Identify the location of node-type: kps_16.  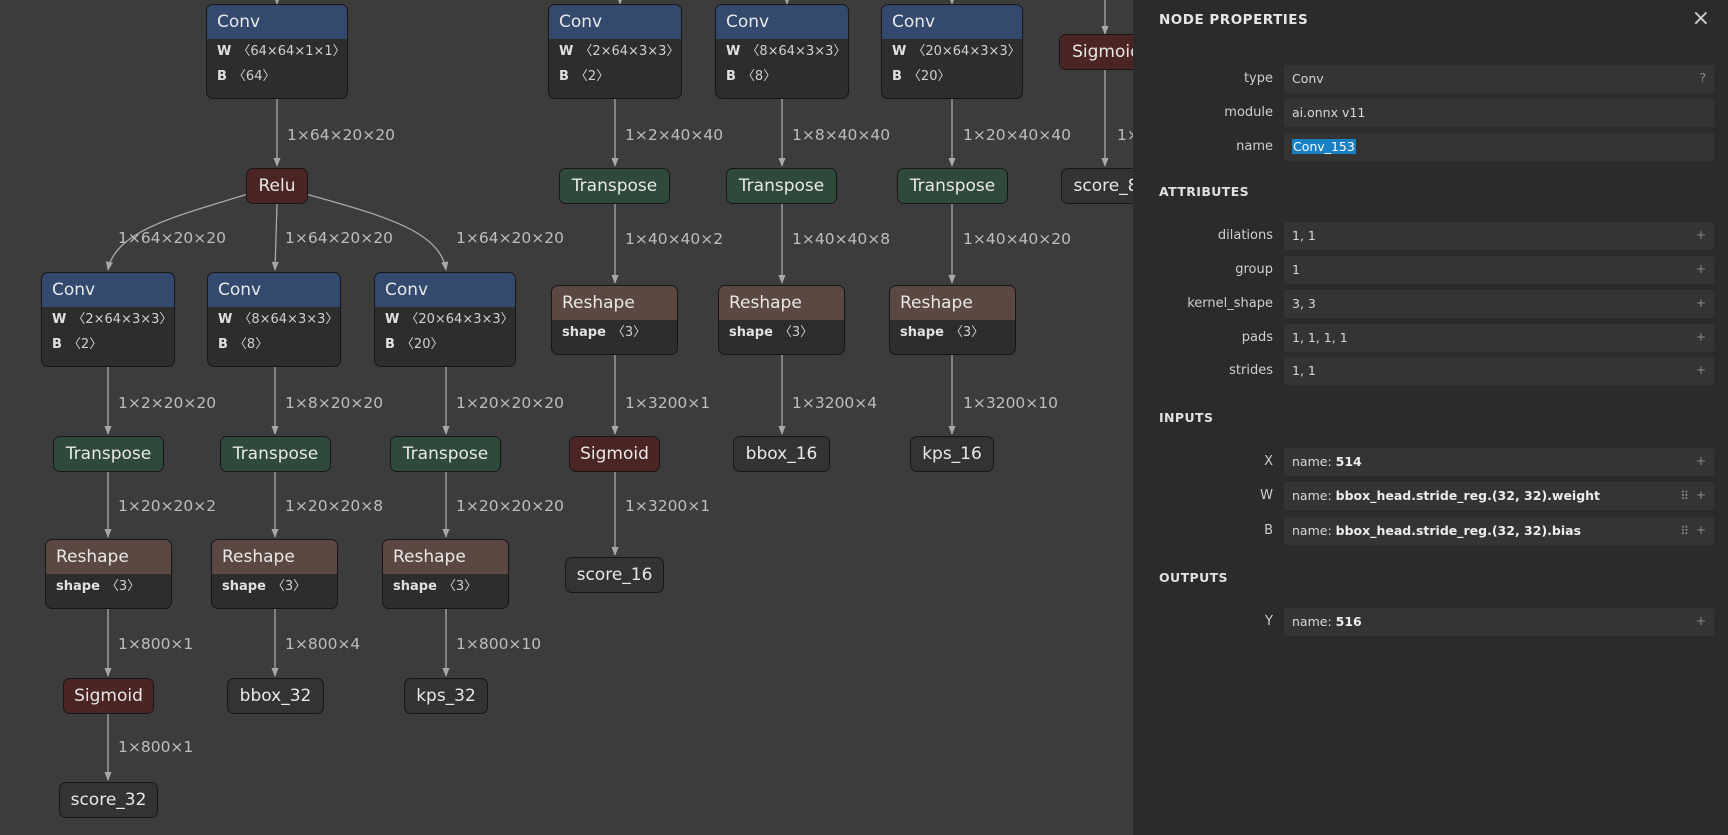
(952, 454).